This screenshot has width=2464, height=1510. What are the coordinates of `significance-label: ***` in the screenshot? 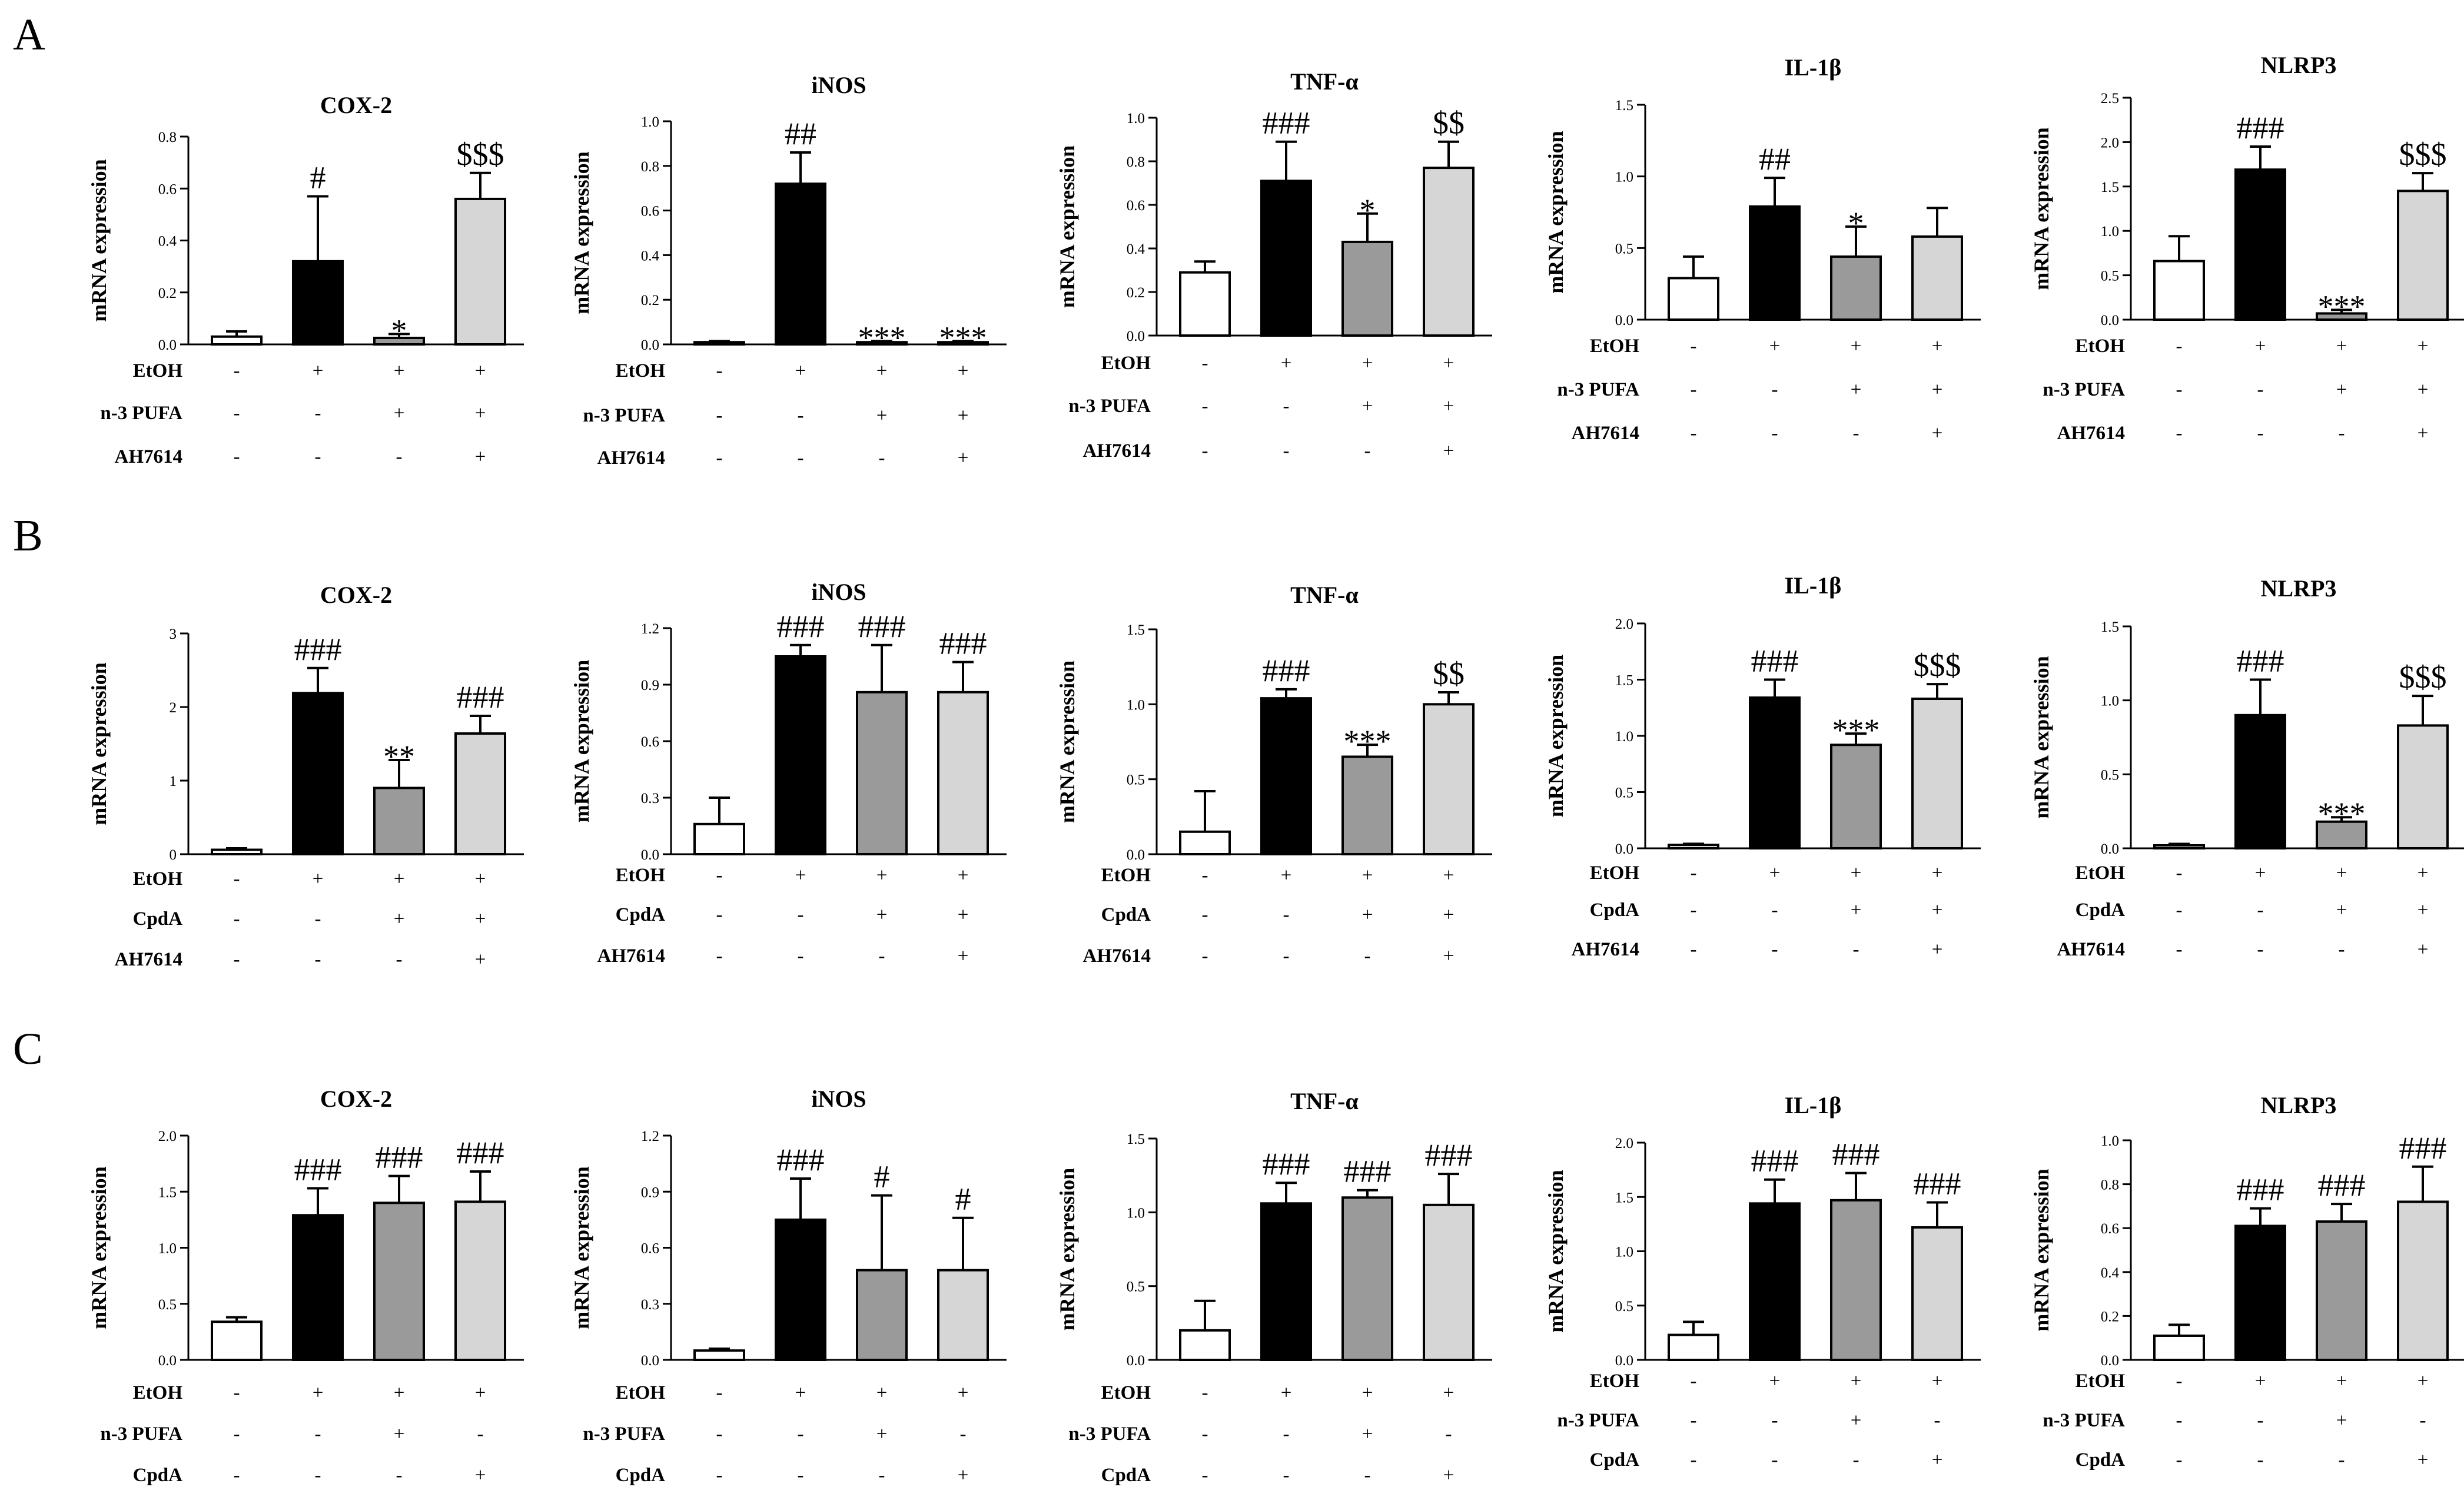 It's located at (963, 337).